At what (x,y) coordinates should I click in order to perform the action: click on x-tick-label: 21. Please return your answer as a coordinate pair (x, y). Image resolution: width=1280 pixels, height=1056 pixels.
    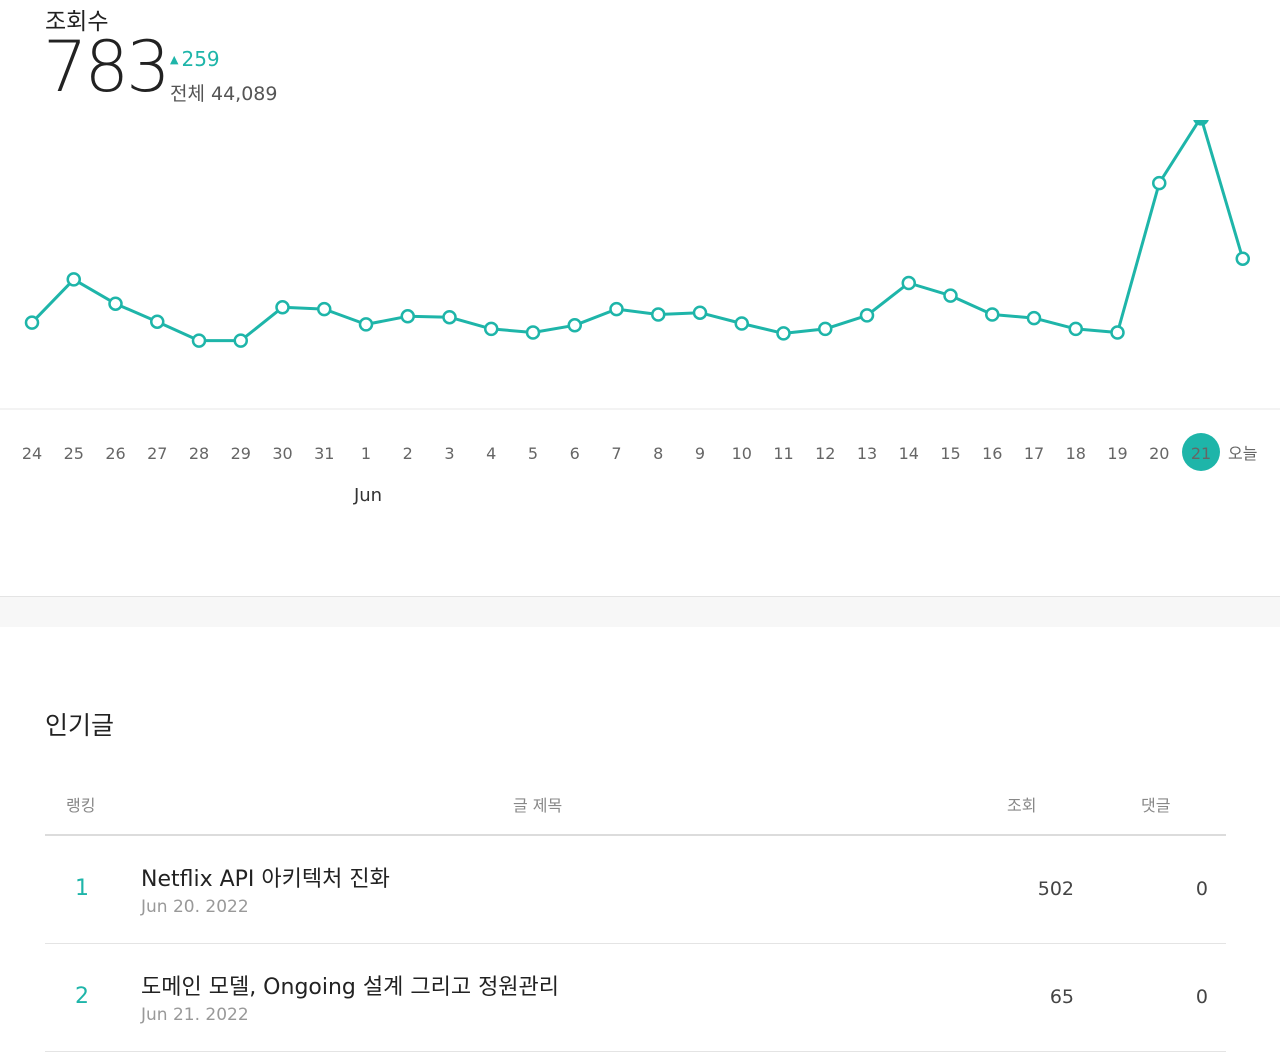
    Looking at the image, I should click on (1201, 453).